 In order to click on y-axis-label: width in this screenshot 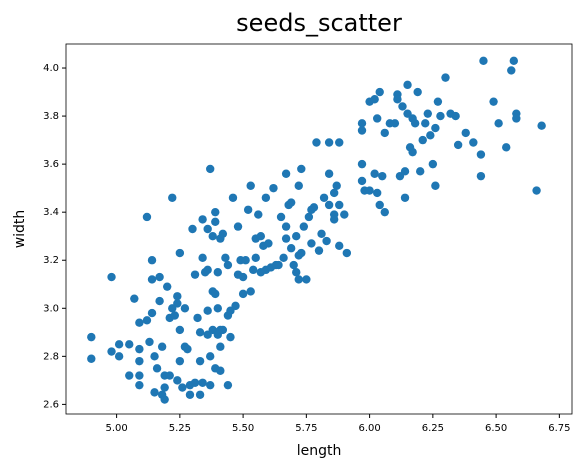, I will do `click(20, 229)`.